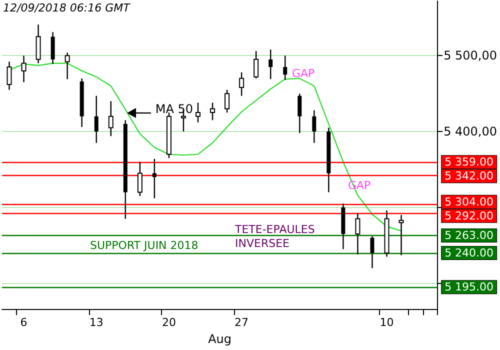 The height and width of the screenshot is (350, 500). What do you see at coordinates (276, 236) in the screenshot?
I see `annotation: TETE-EPAULES INVERSEE` at bounding box center [276, 236].